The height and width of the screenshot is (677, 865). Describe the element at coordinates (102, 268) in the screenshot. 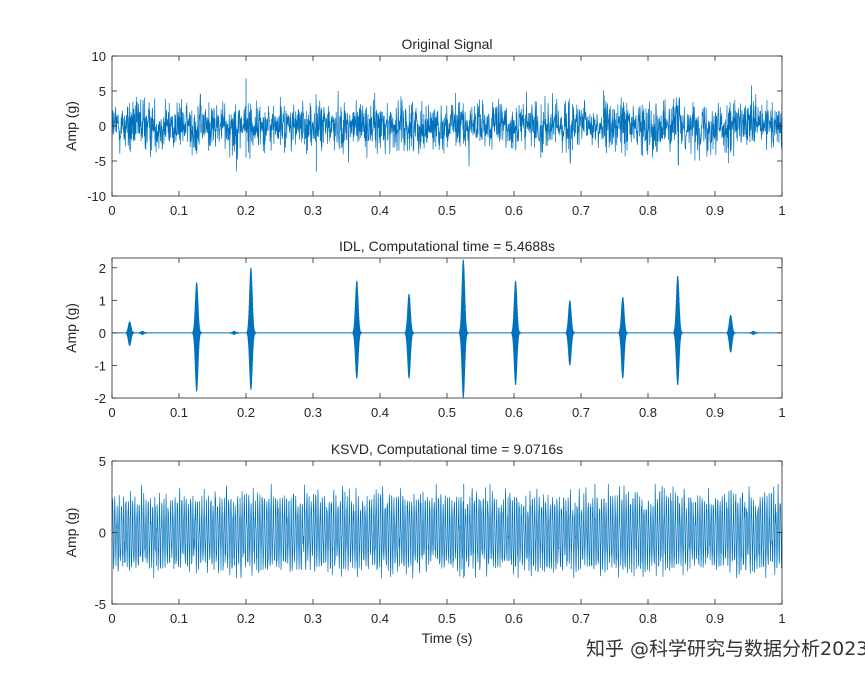

I see `y-tick-label: 2` at that location.